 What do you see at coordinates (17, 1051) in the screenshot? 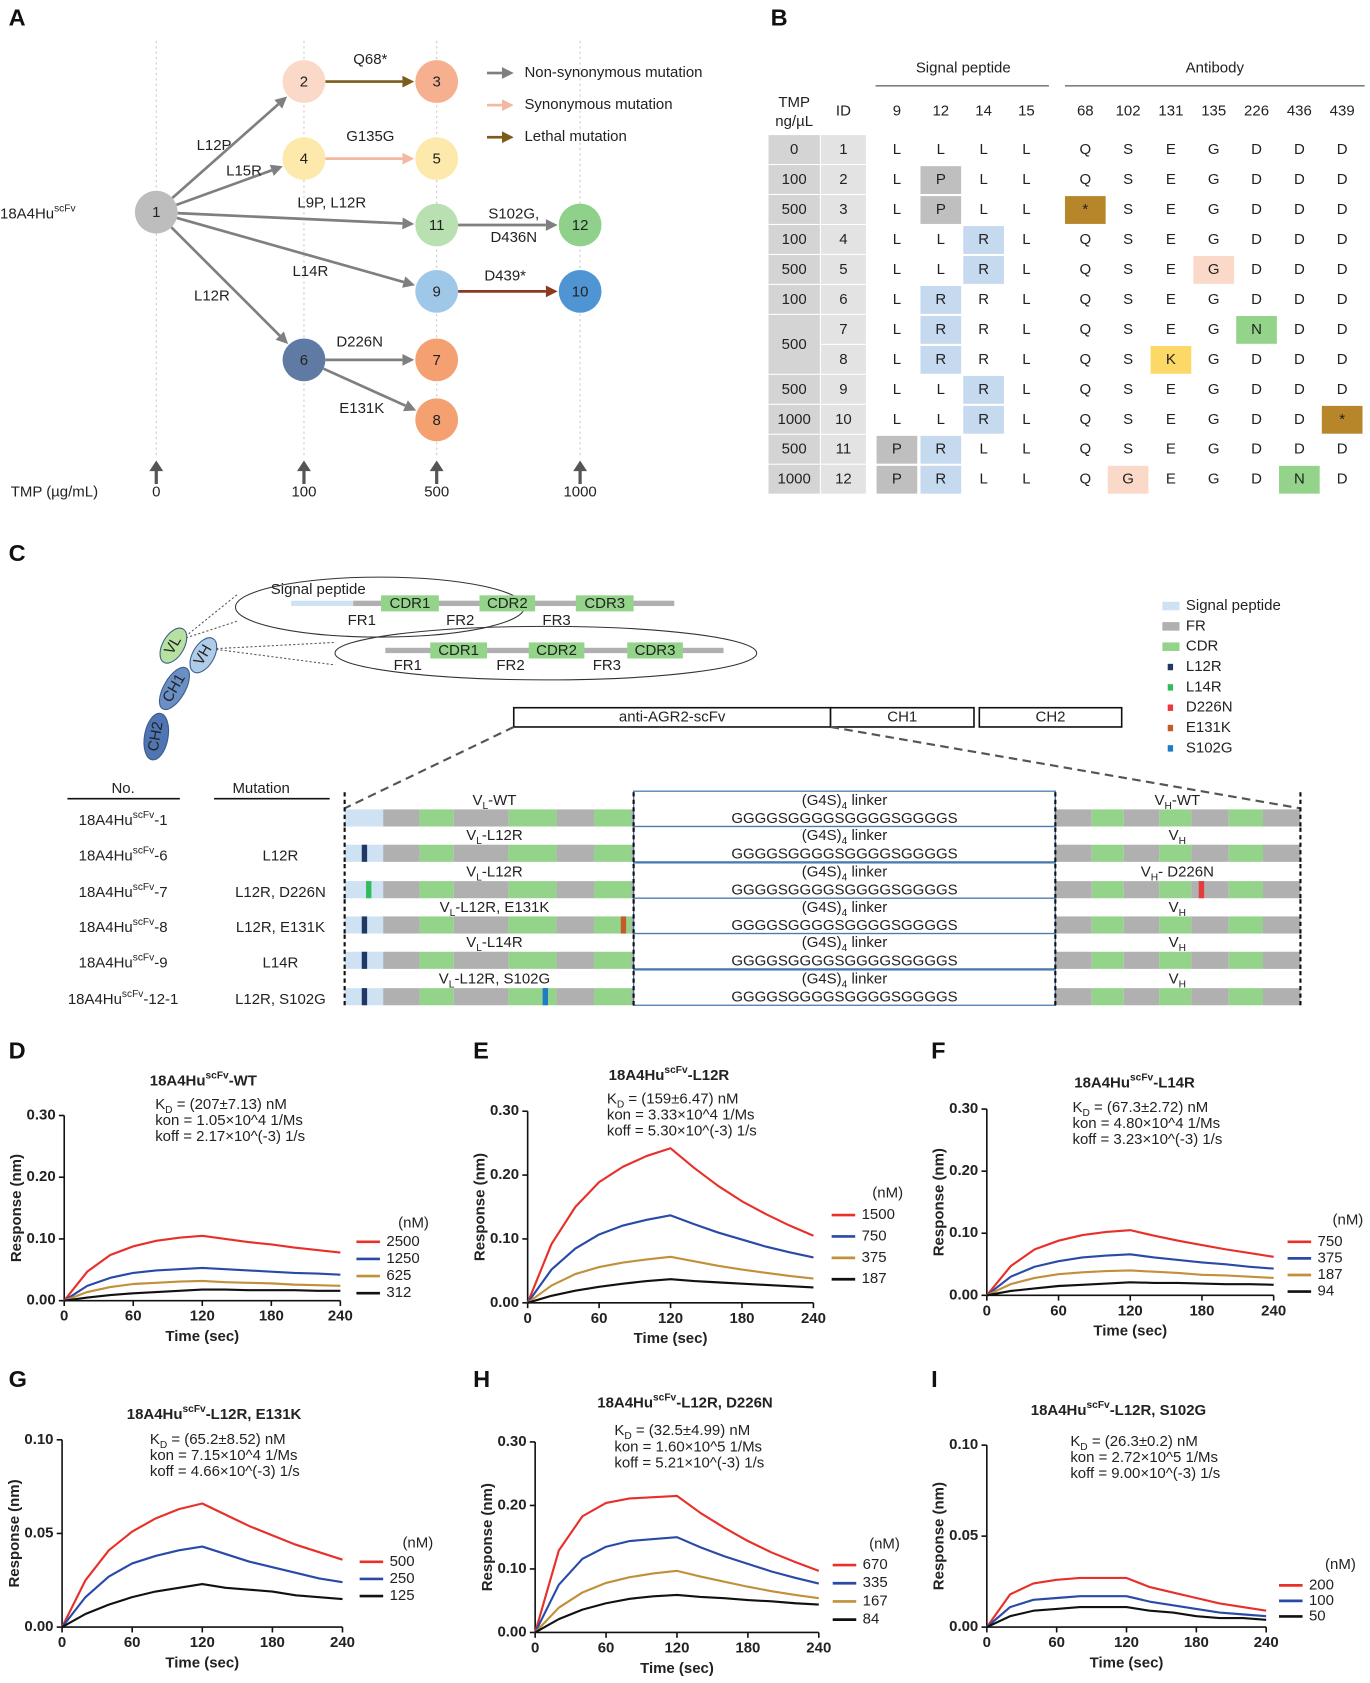
I see `panel-letter: D` at bounding box center [17, 1051].